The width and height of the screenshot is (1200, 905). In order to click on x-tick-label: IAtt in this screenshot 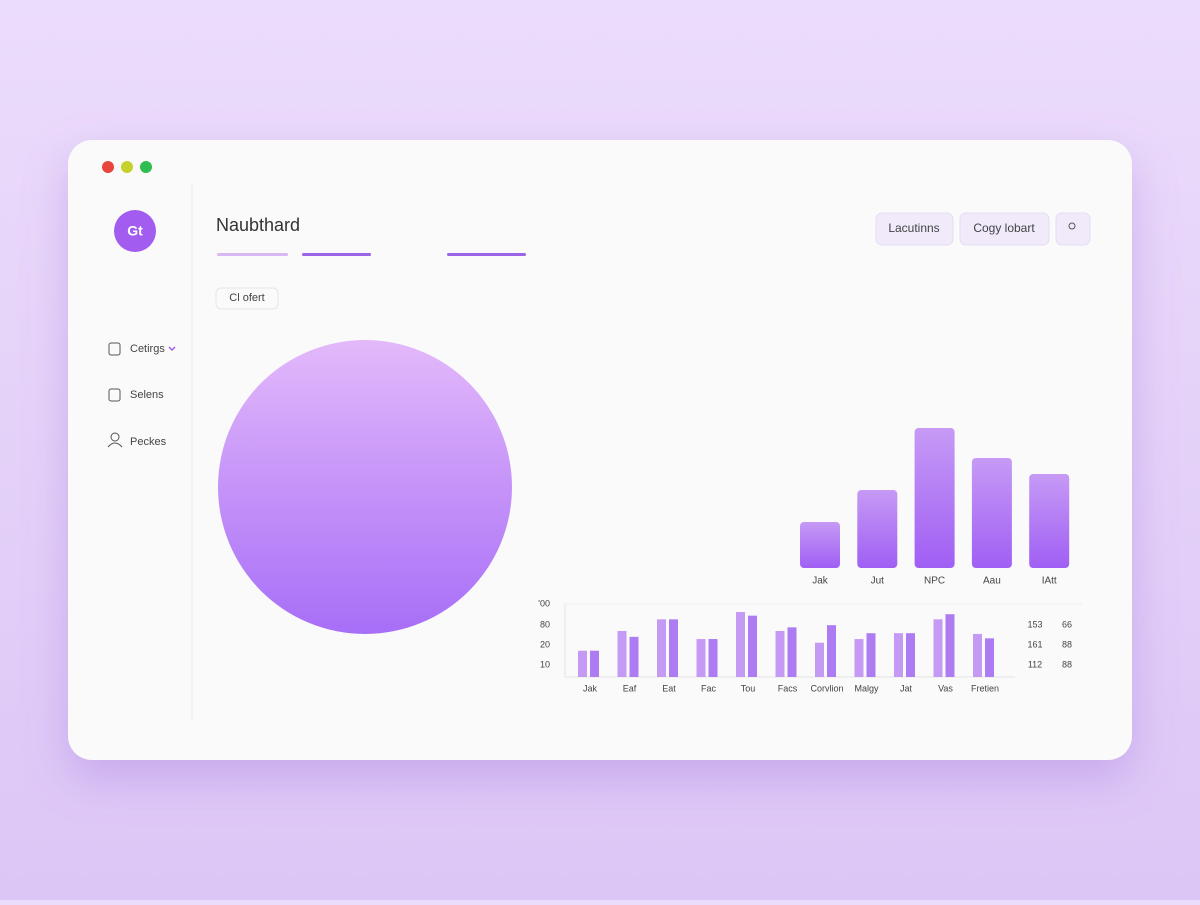, I will do `click(1049, 581)`.